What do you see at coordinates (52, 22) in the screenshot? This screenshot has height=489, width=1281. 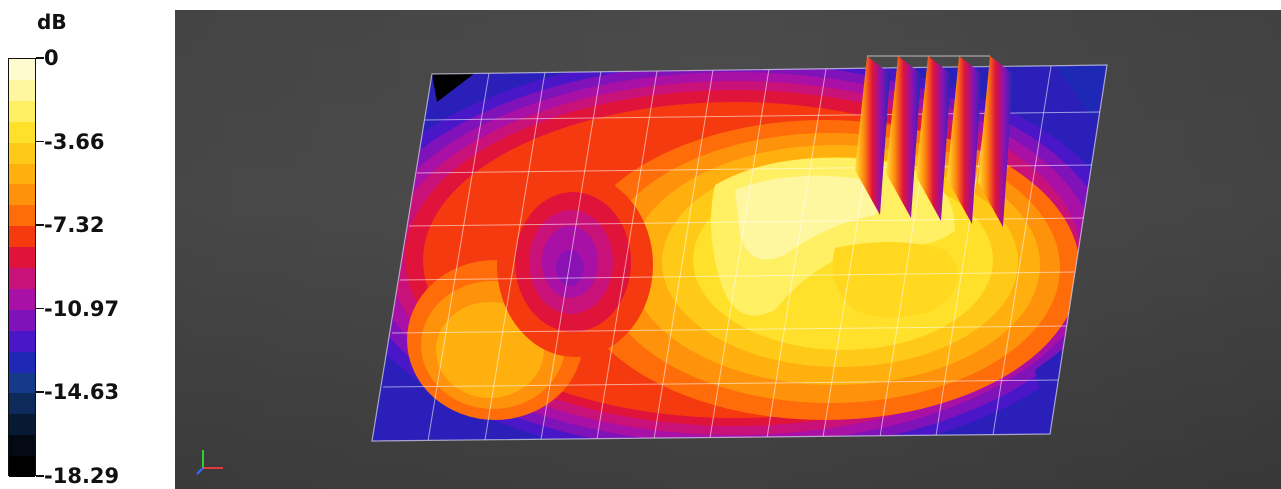 I see `legend-unit-label: dB` at bounding box center [52, 22].